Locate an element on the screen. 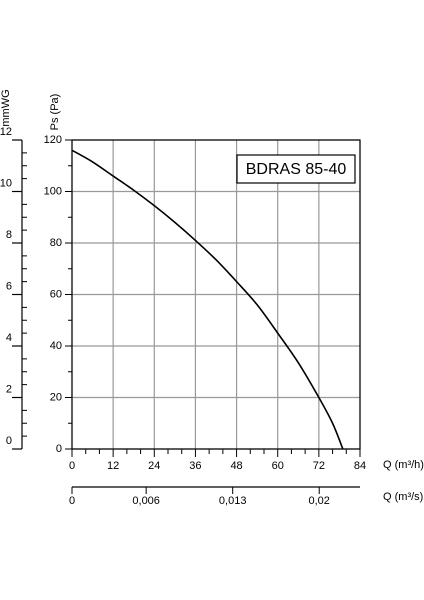 The width and height of the screenshot is (424, 600). y-axis-label: Ps (Pa) is located at coordinates (55, 112).